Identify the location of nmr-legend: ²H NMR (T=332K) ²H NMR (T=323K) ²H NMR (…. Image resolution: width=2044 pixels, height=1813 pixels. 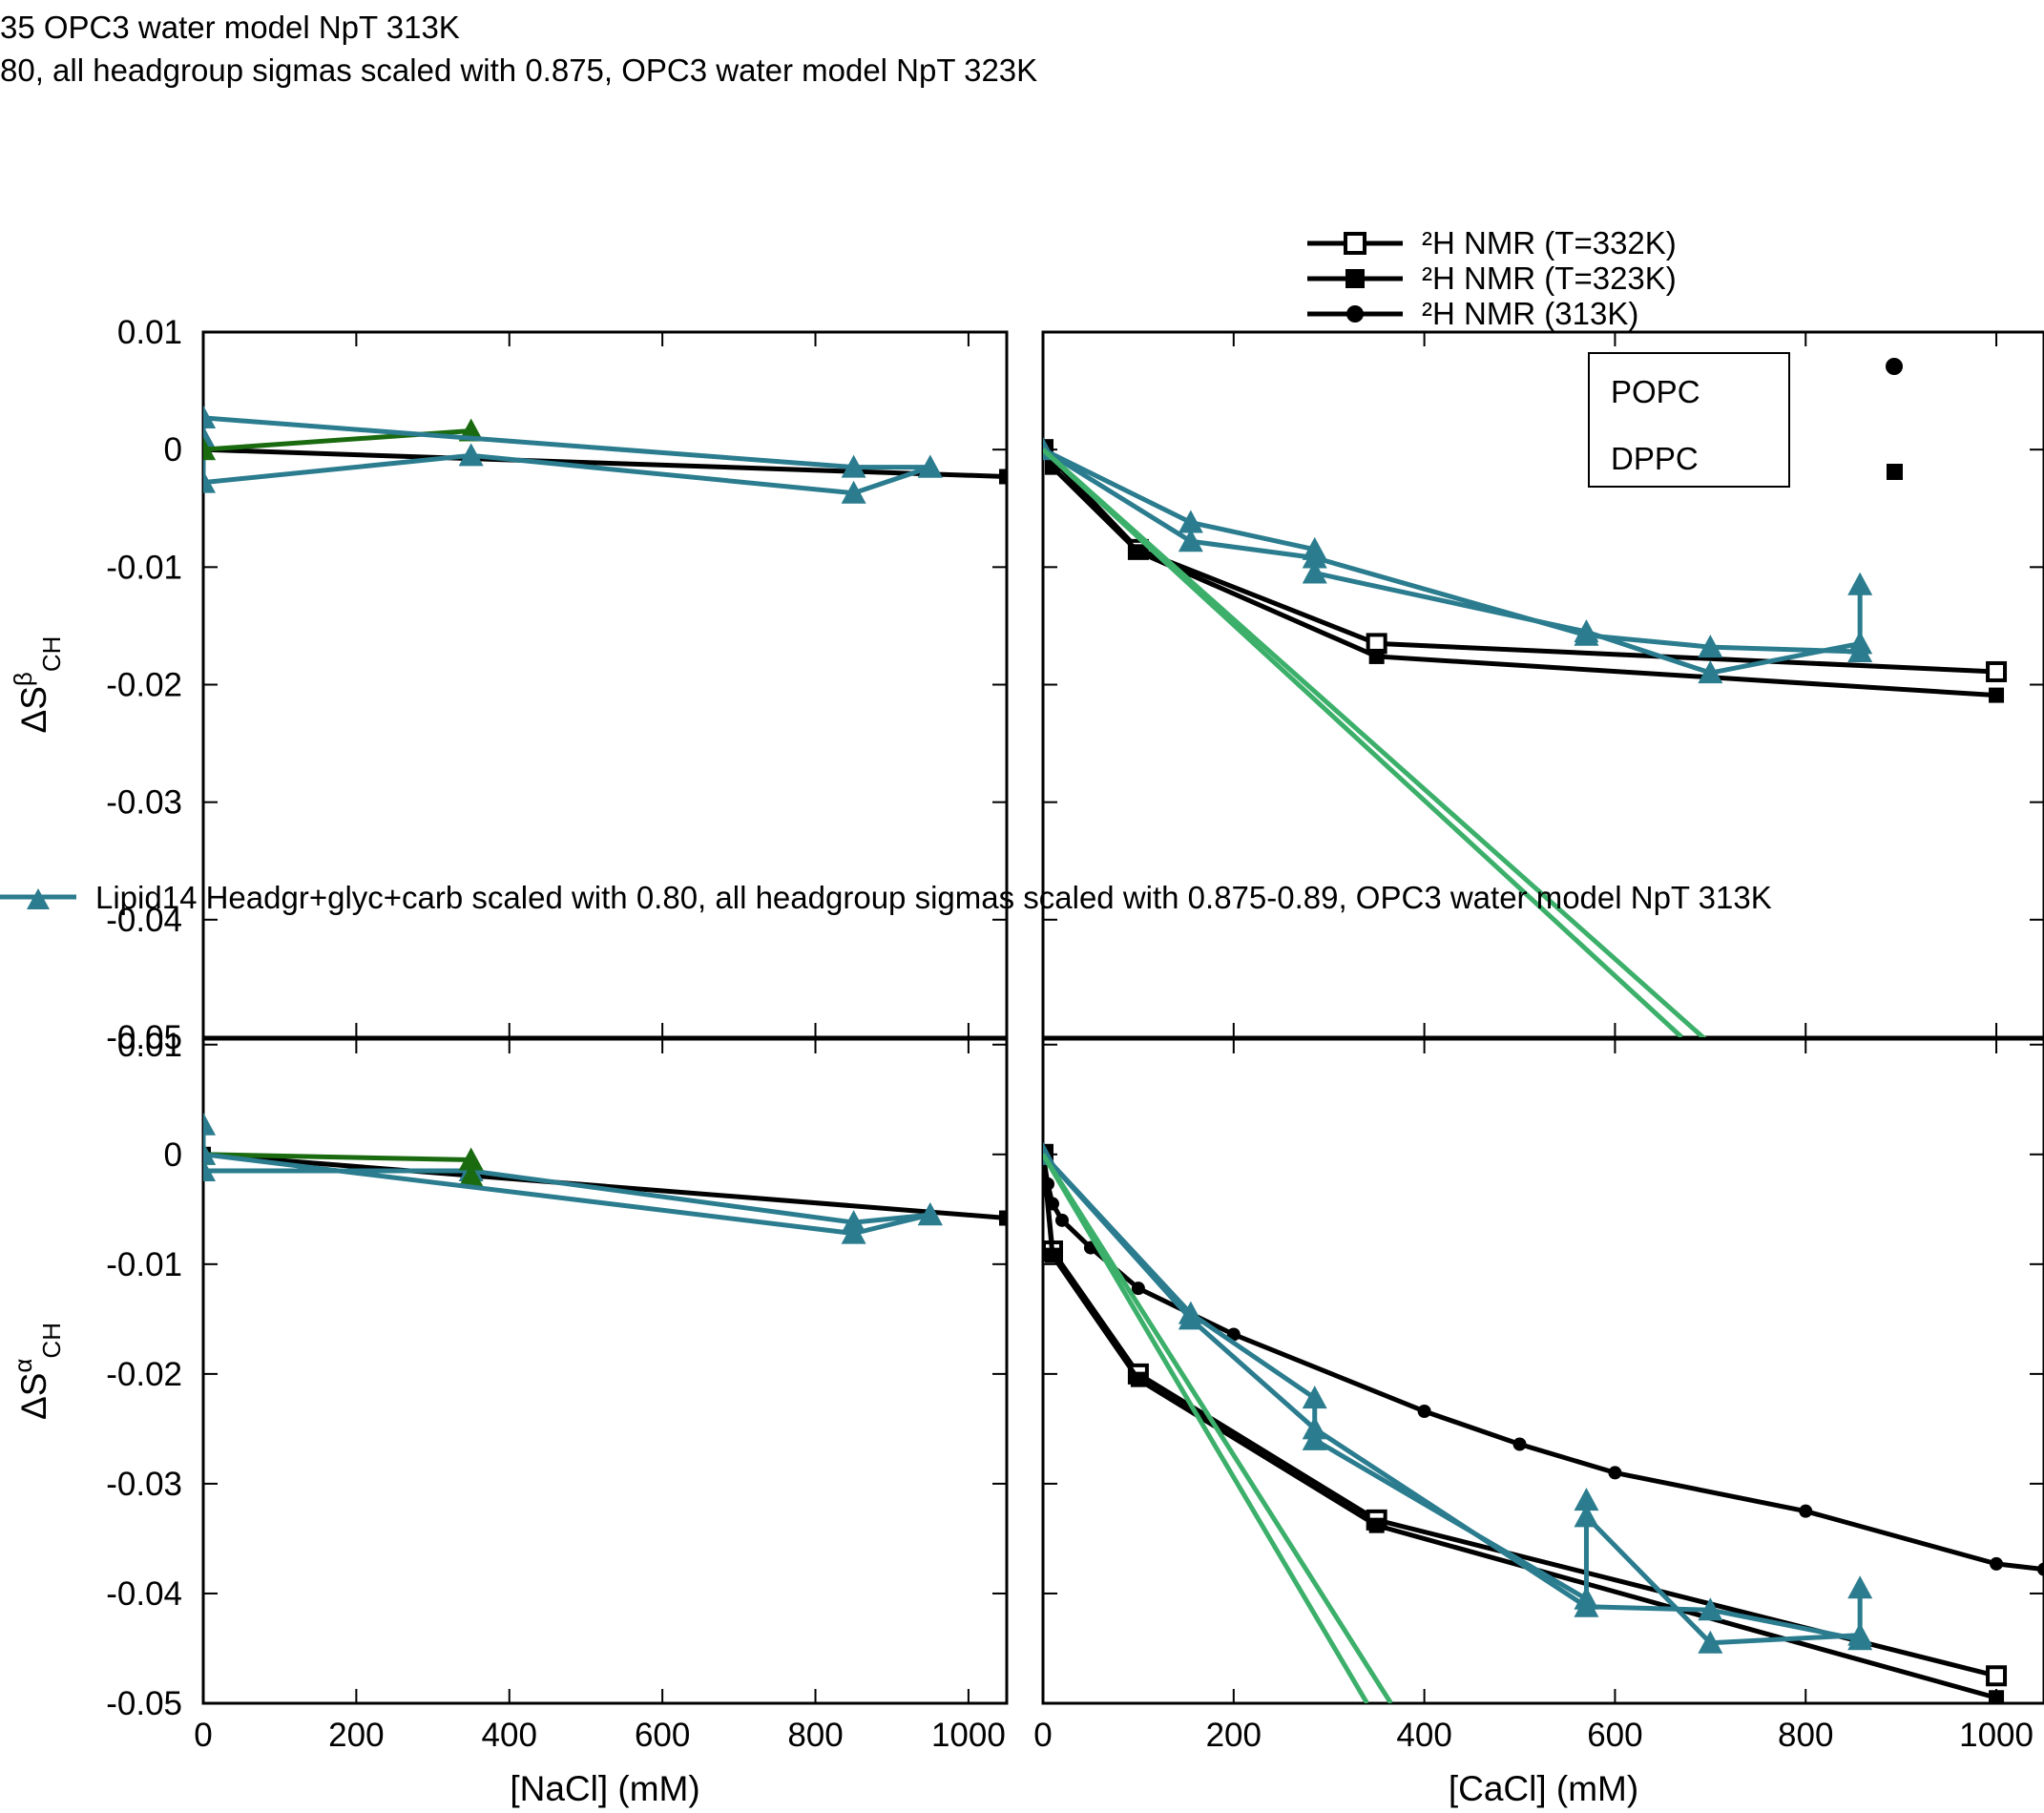
(1492, 278).